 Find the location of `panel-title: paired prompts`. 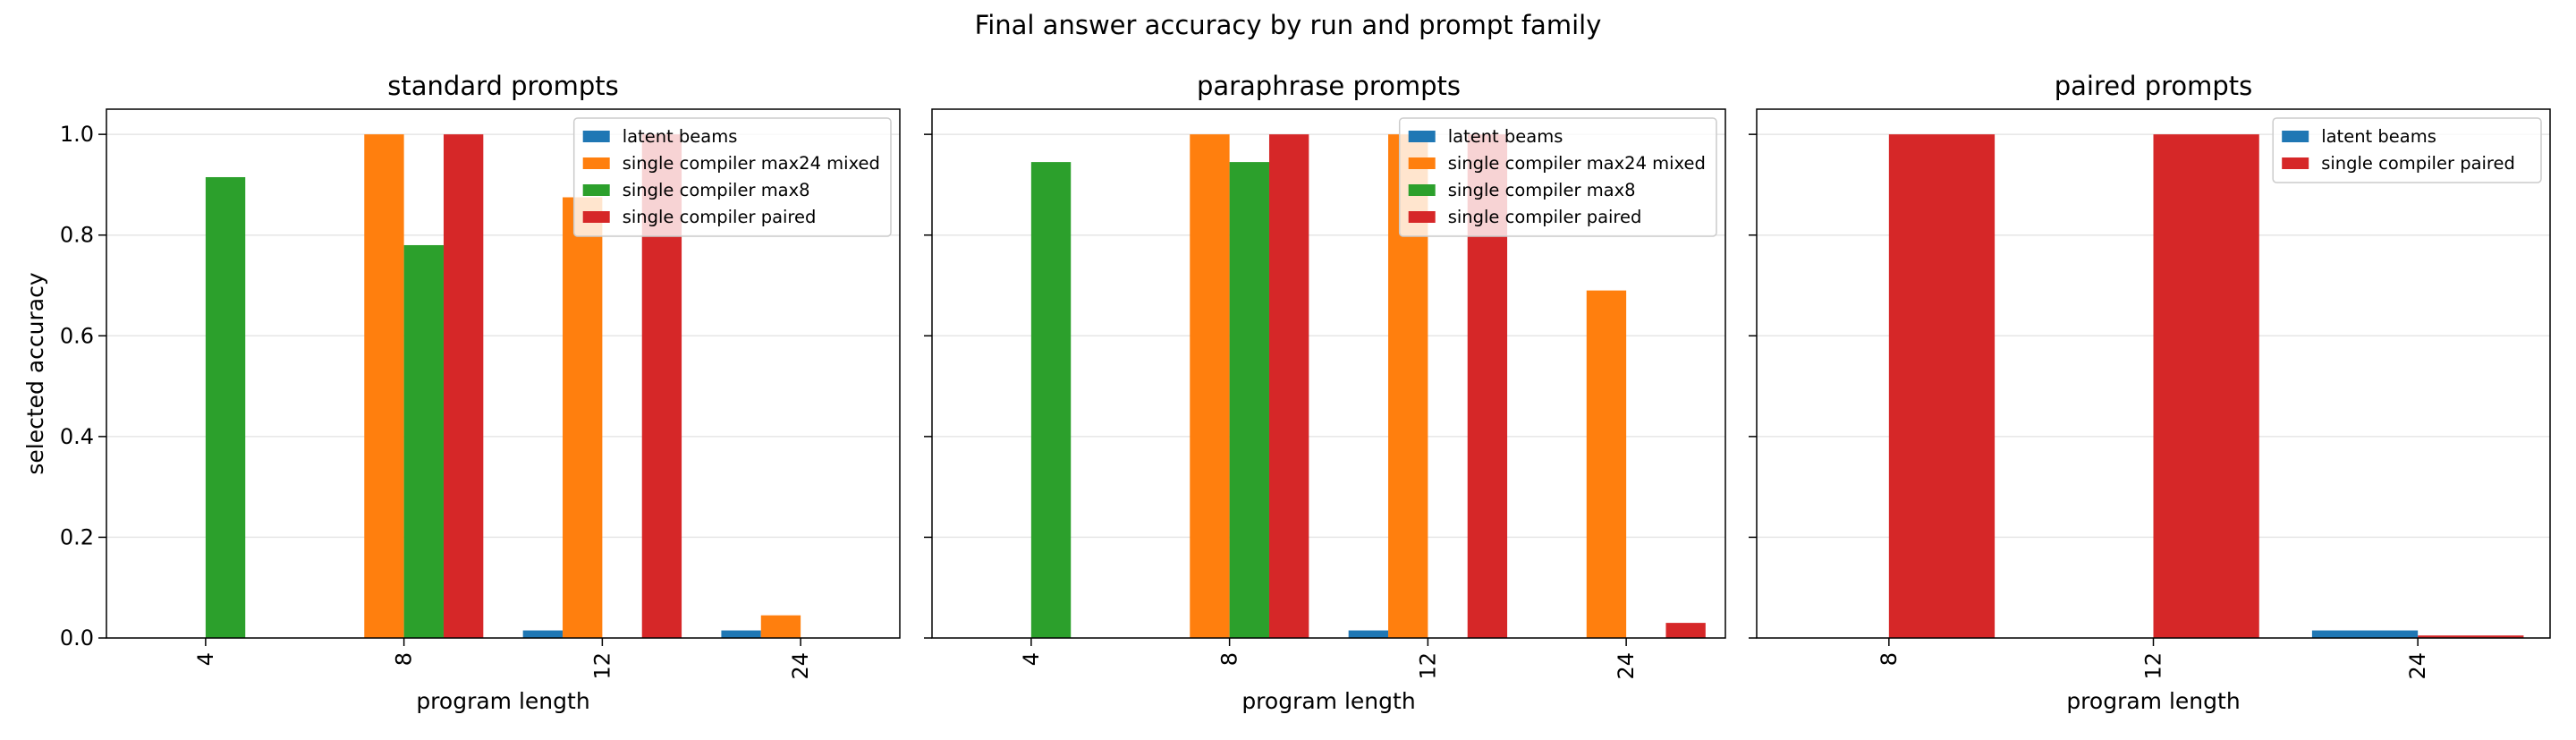

panel-title: paired prompts is located at coordinates (2154, 86).